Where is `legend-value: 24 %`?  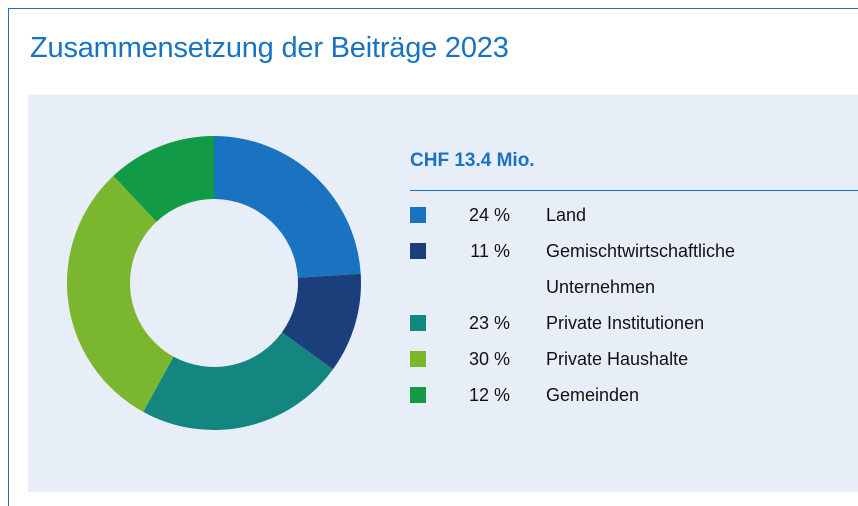 legend-value: 24 % is located at coordinates (489, 215).